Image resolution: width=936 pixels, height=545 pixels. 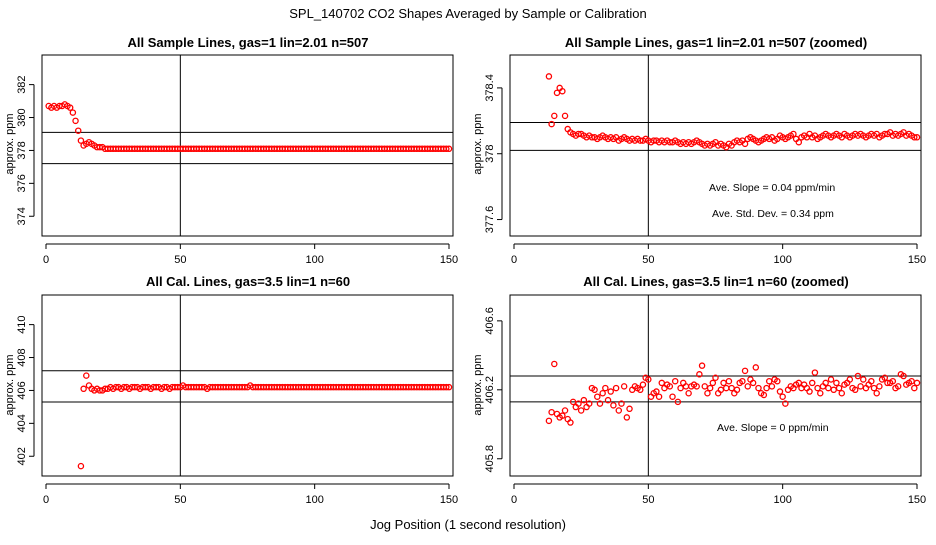 I want to click on y-tick-label: 378, so click(x=22, y=150).